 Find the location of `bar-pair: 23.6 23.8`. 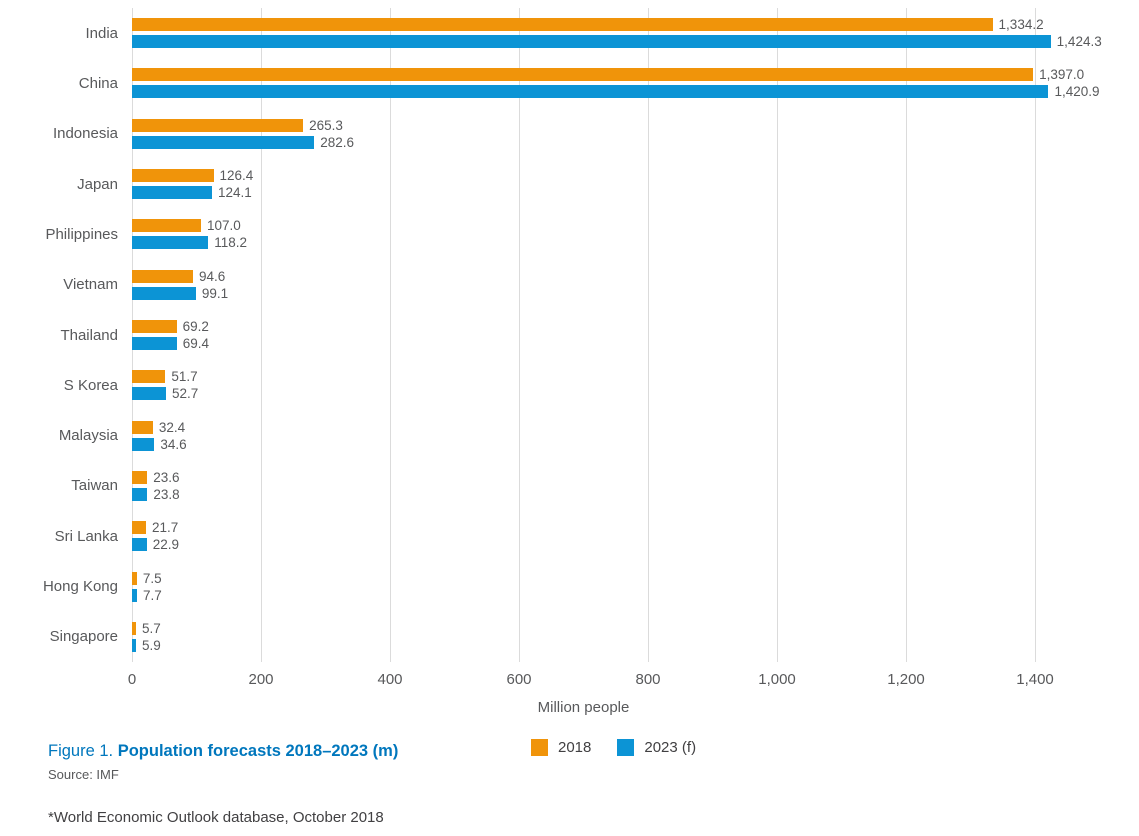

bar-pair: 23.6 23.8 is located at coordinates (156, 486).